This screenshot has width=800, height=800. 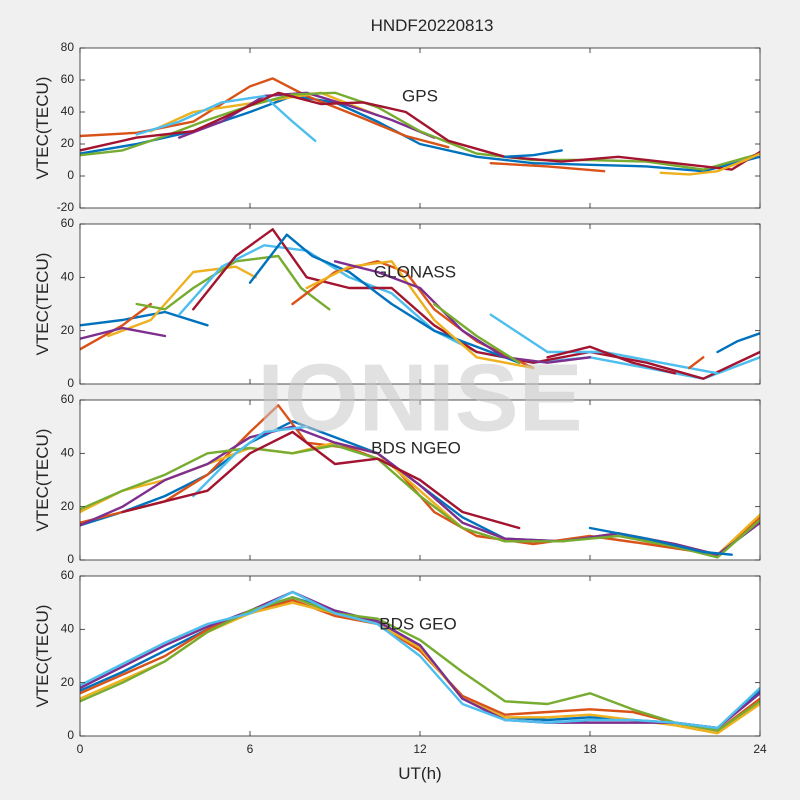 I want to click on x-axis-label: UT(h), so click(x=419, y=773).